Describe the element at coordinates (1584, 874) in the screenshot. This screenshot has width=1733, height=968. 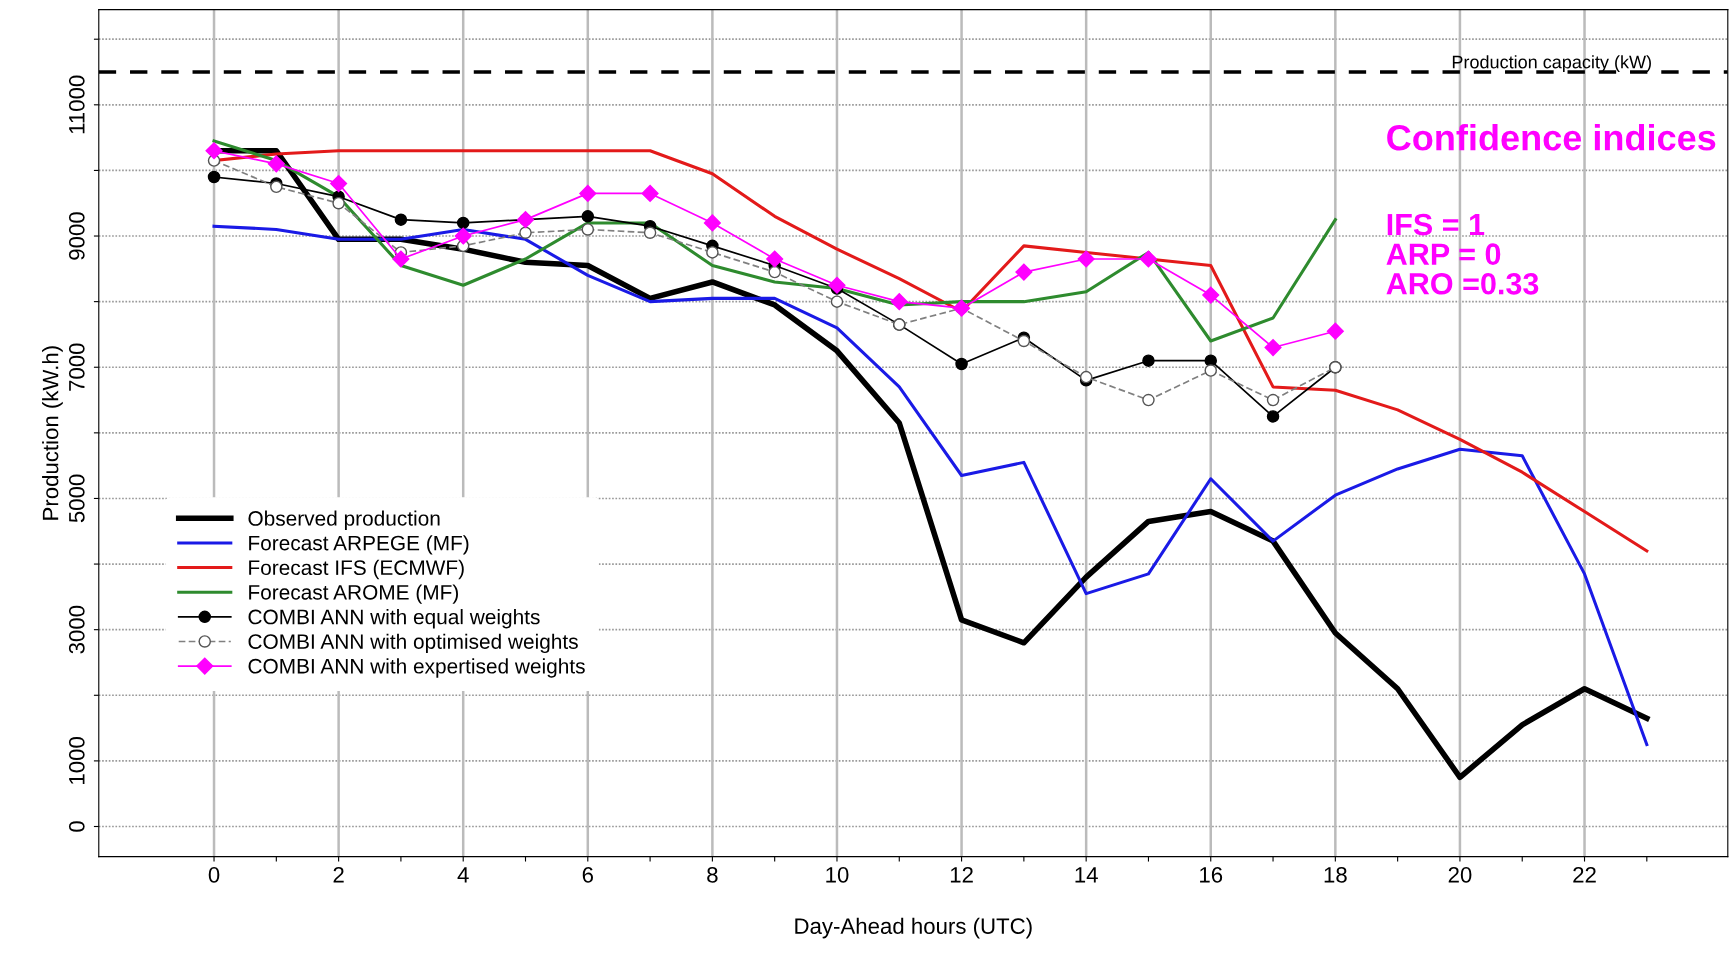
I see `x-tick-label: 22` at that location.